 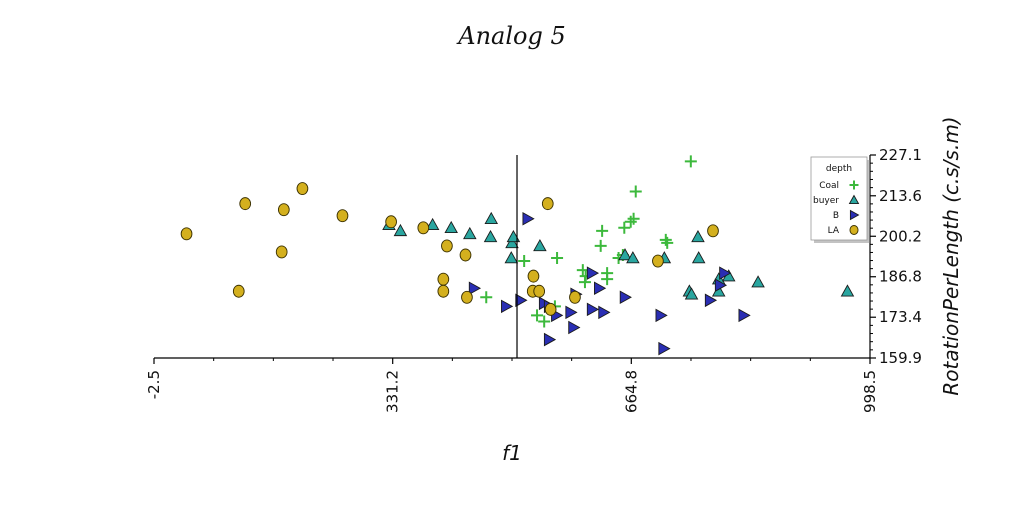 What do you see at coordinates (870, 391) in the screenshot?
I see `x-tick-label: 998.5` at bounding box center [870, 391].